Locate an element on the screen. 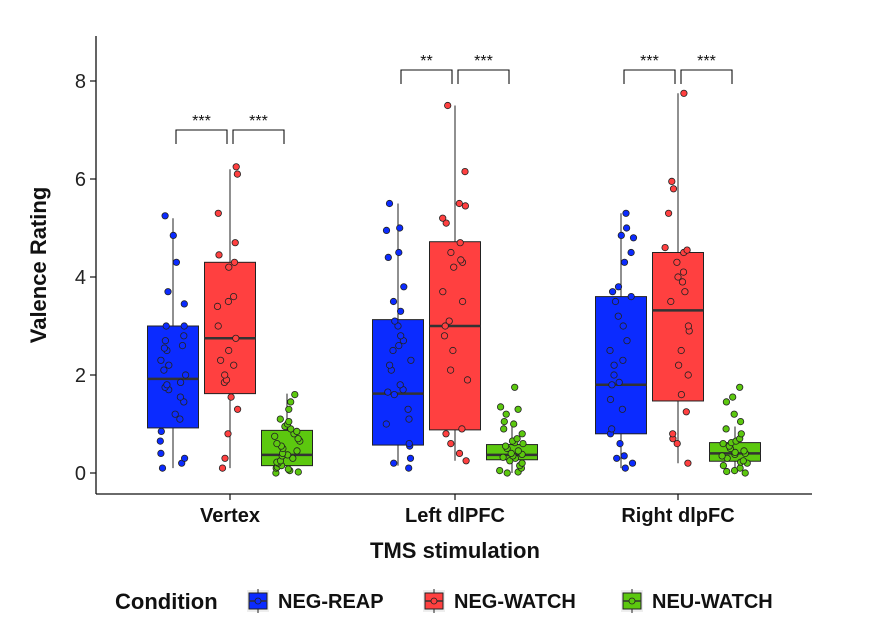  legend-label: NEG-REAP is located at coordinates (331, 602).